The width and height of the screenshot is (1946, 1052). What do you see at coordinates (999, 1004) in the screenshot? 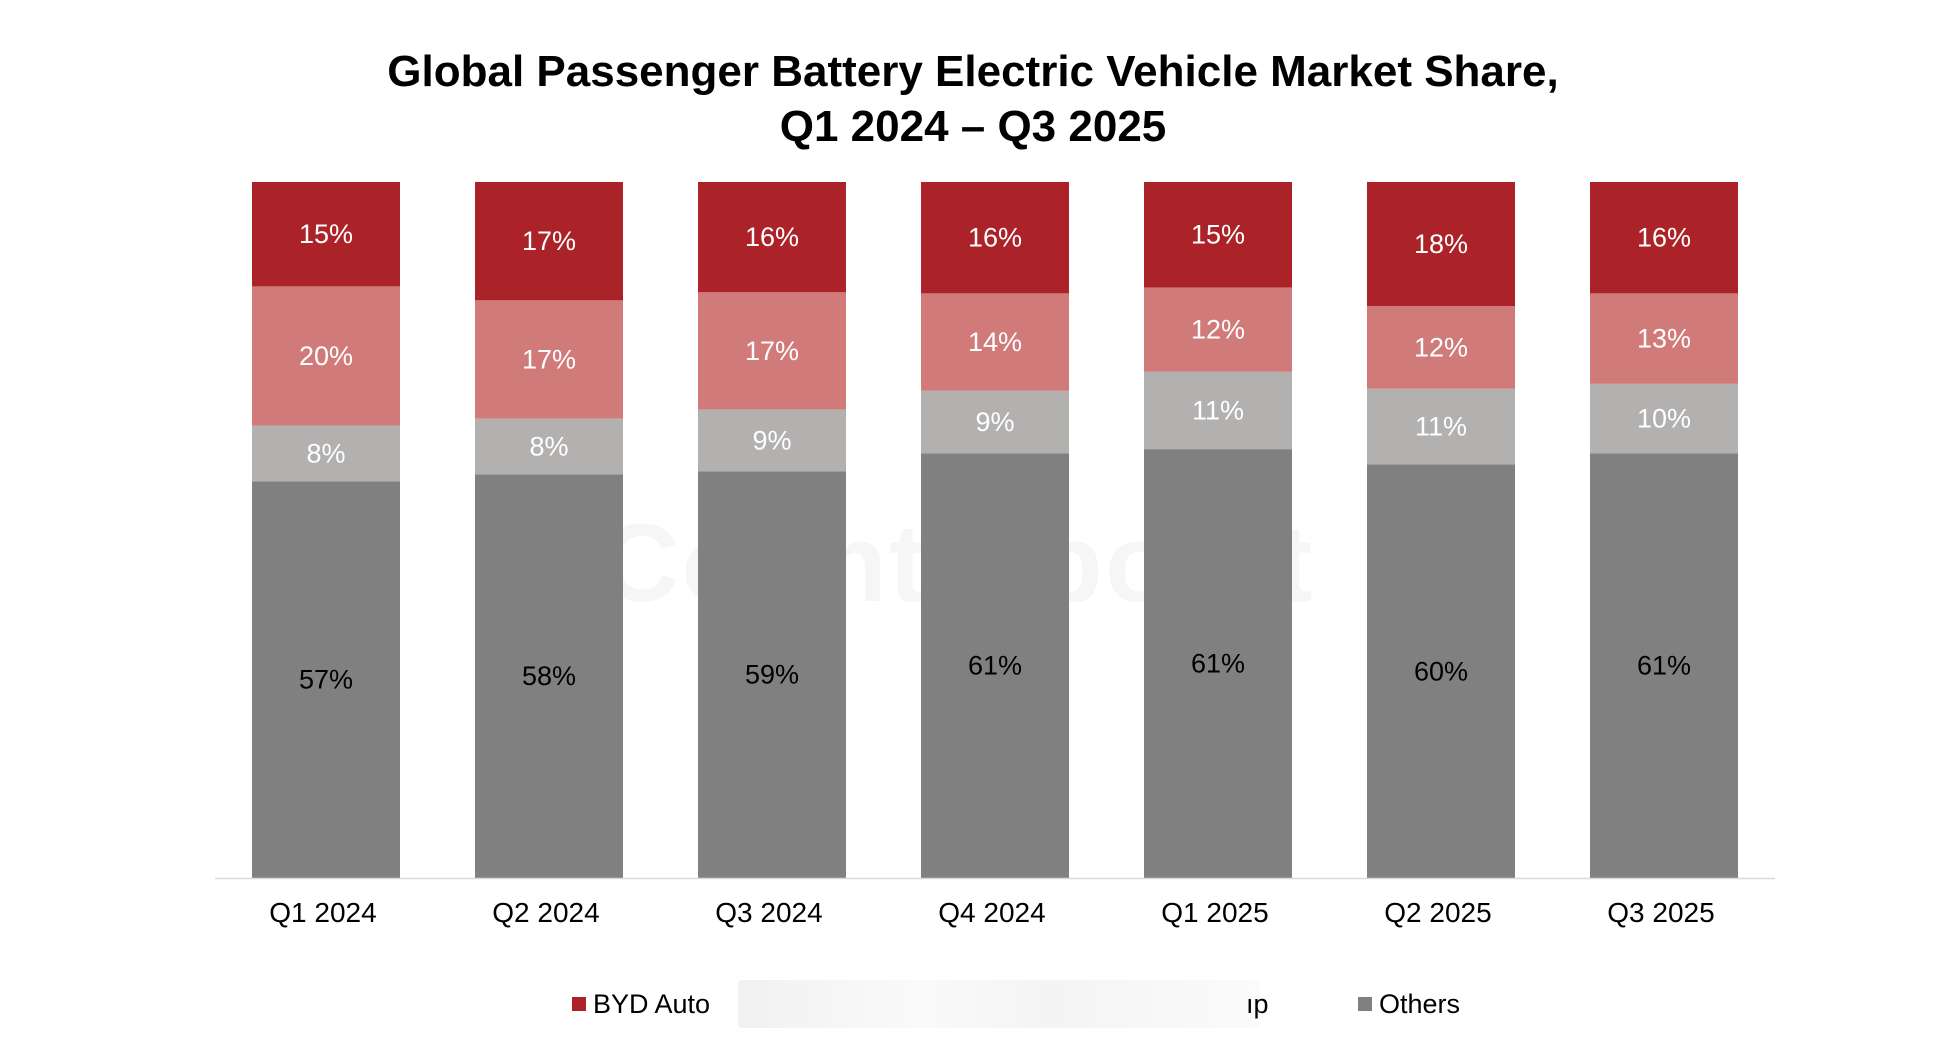
I see `redacted-legend-area` at bounding box center [999, 1004].